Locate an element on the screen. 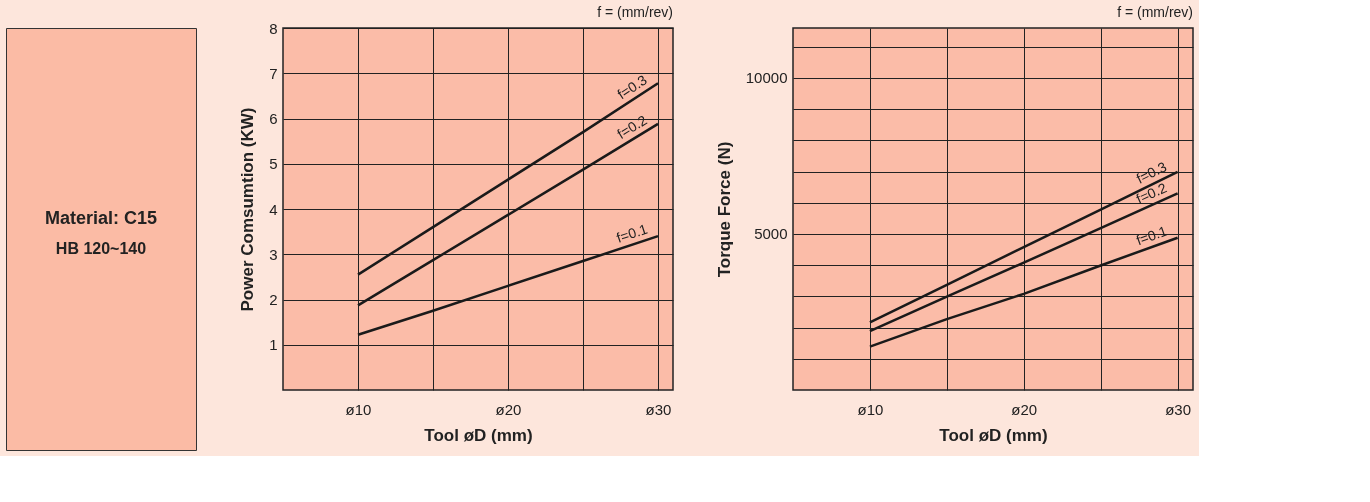 The width and height of the screenshot is (1370, 502). y-tick-label: 3 is located at coordinates (273, 254).